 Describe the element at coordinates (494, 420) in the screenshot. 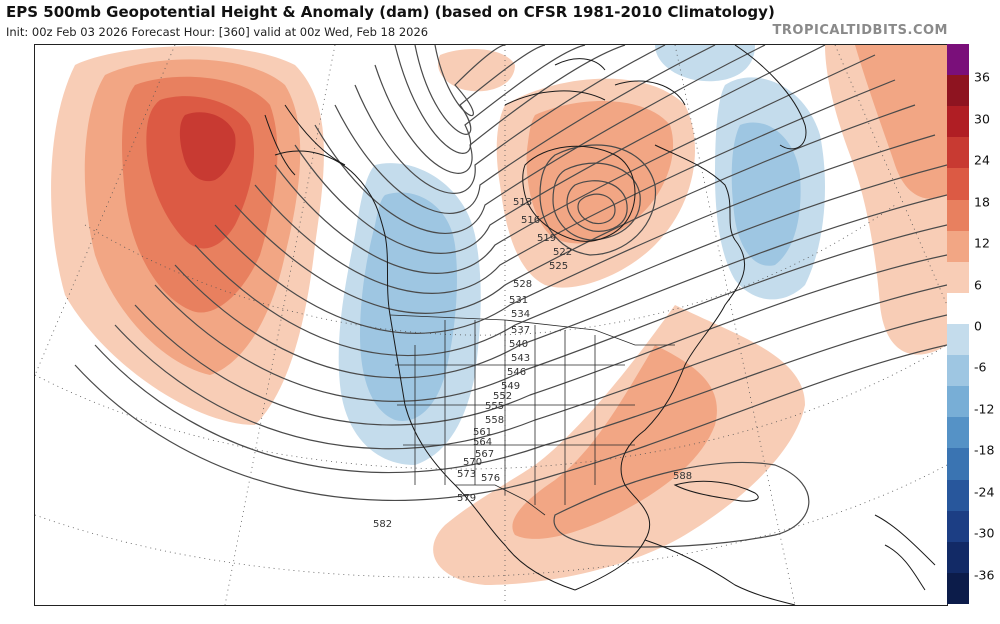

I see `height-label-558: 558` at that location.